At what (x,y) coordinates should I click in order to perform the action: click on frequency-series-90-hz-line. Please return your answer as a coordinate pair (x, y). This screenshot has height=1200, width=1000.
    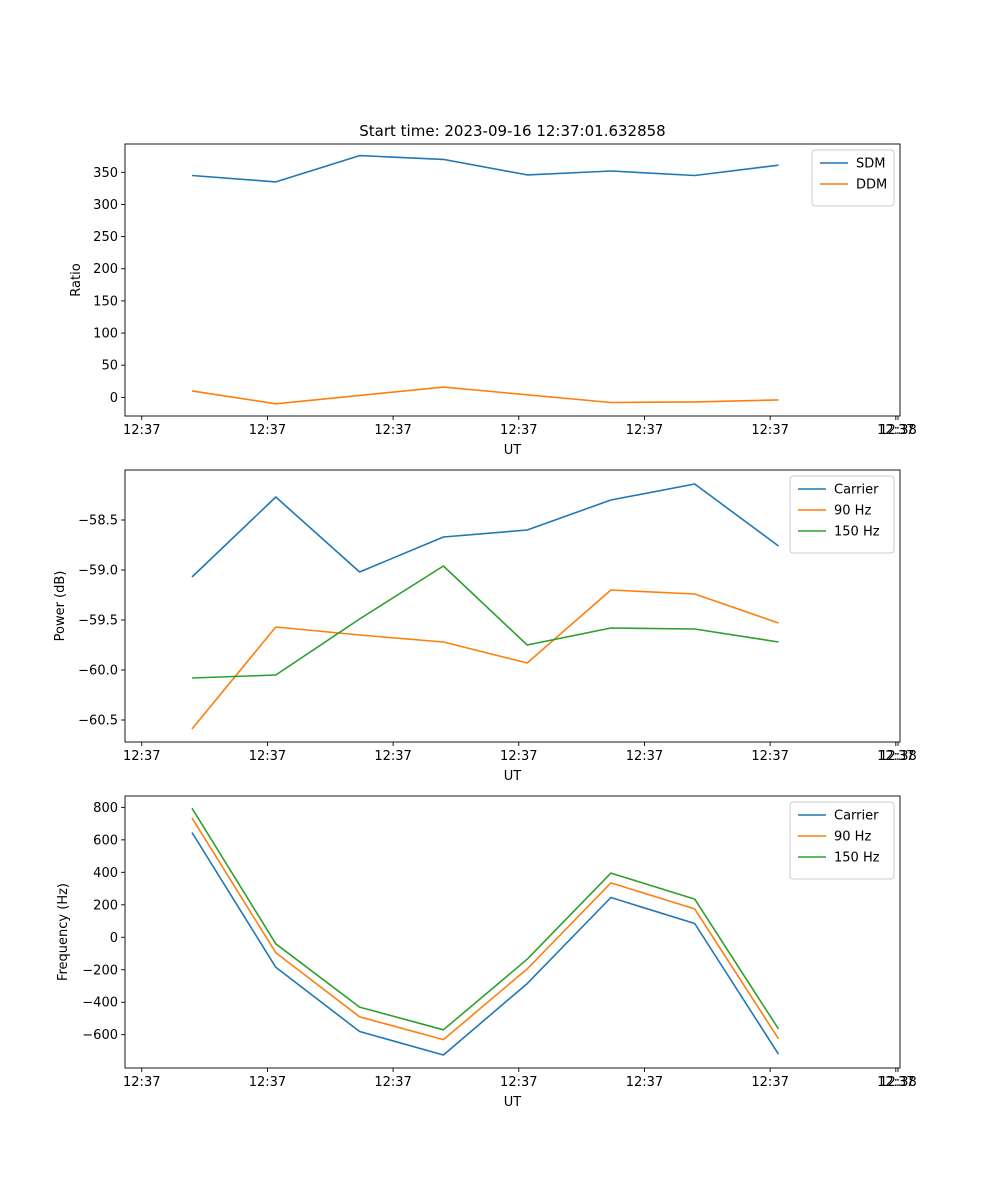
    Looking at the image, I should click on (485, 929).